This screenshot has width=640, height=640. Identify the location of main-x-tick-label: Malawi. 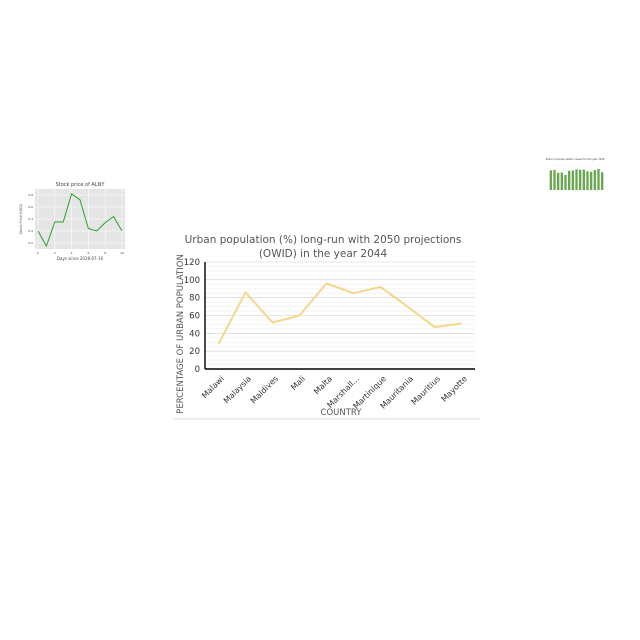
(213, 387).